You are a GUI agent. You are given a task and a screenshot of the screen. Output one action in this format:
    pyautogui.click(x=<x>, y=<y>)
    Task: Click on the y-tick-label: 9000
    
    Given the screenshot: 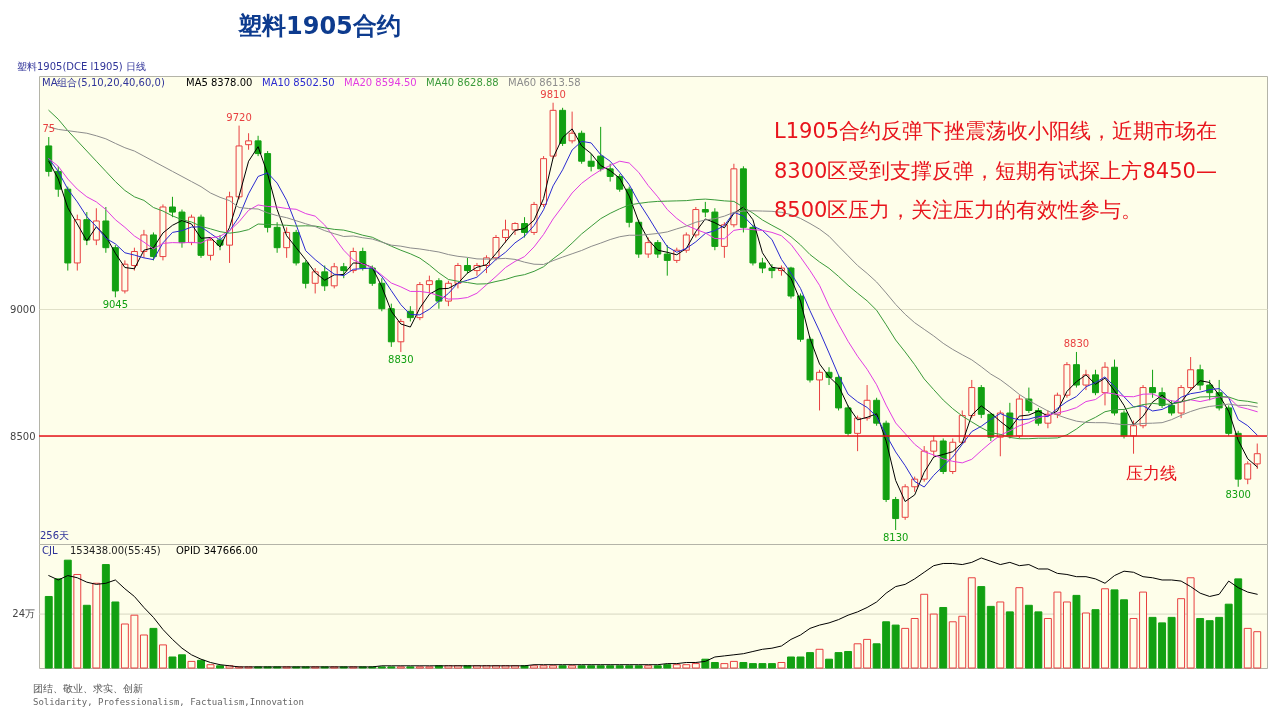 What is the action you would take?
    pyautogui.click(x=23, y=309)
    